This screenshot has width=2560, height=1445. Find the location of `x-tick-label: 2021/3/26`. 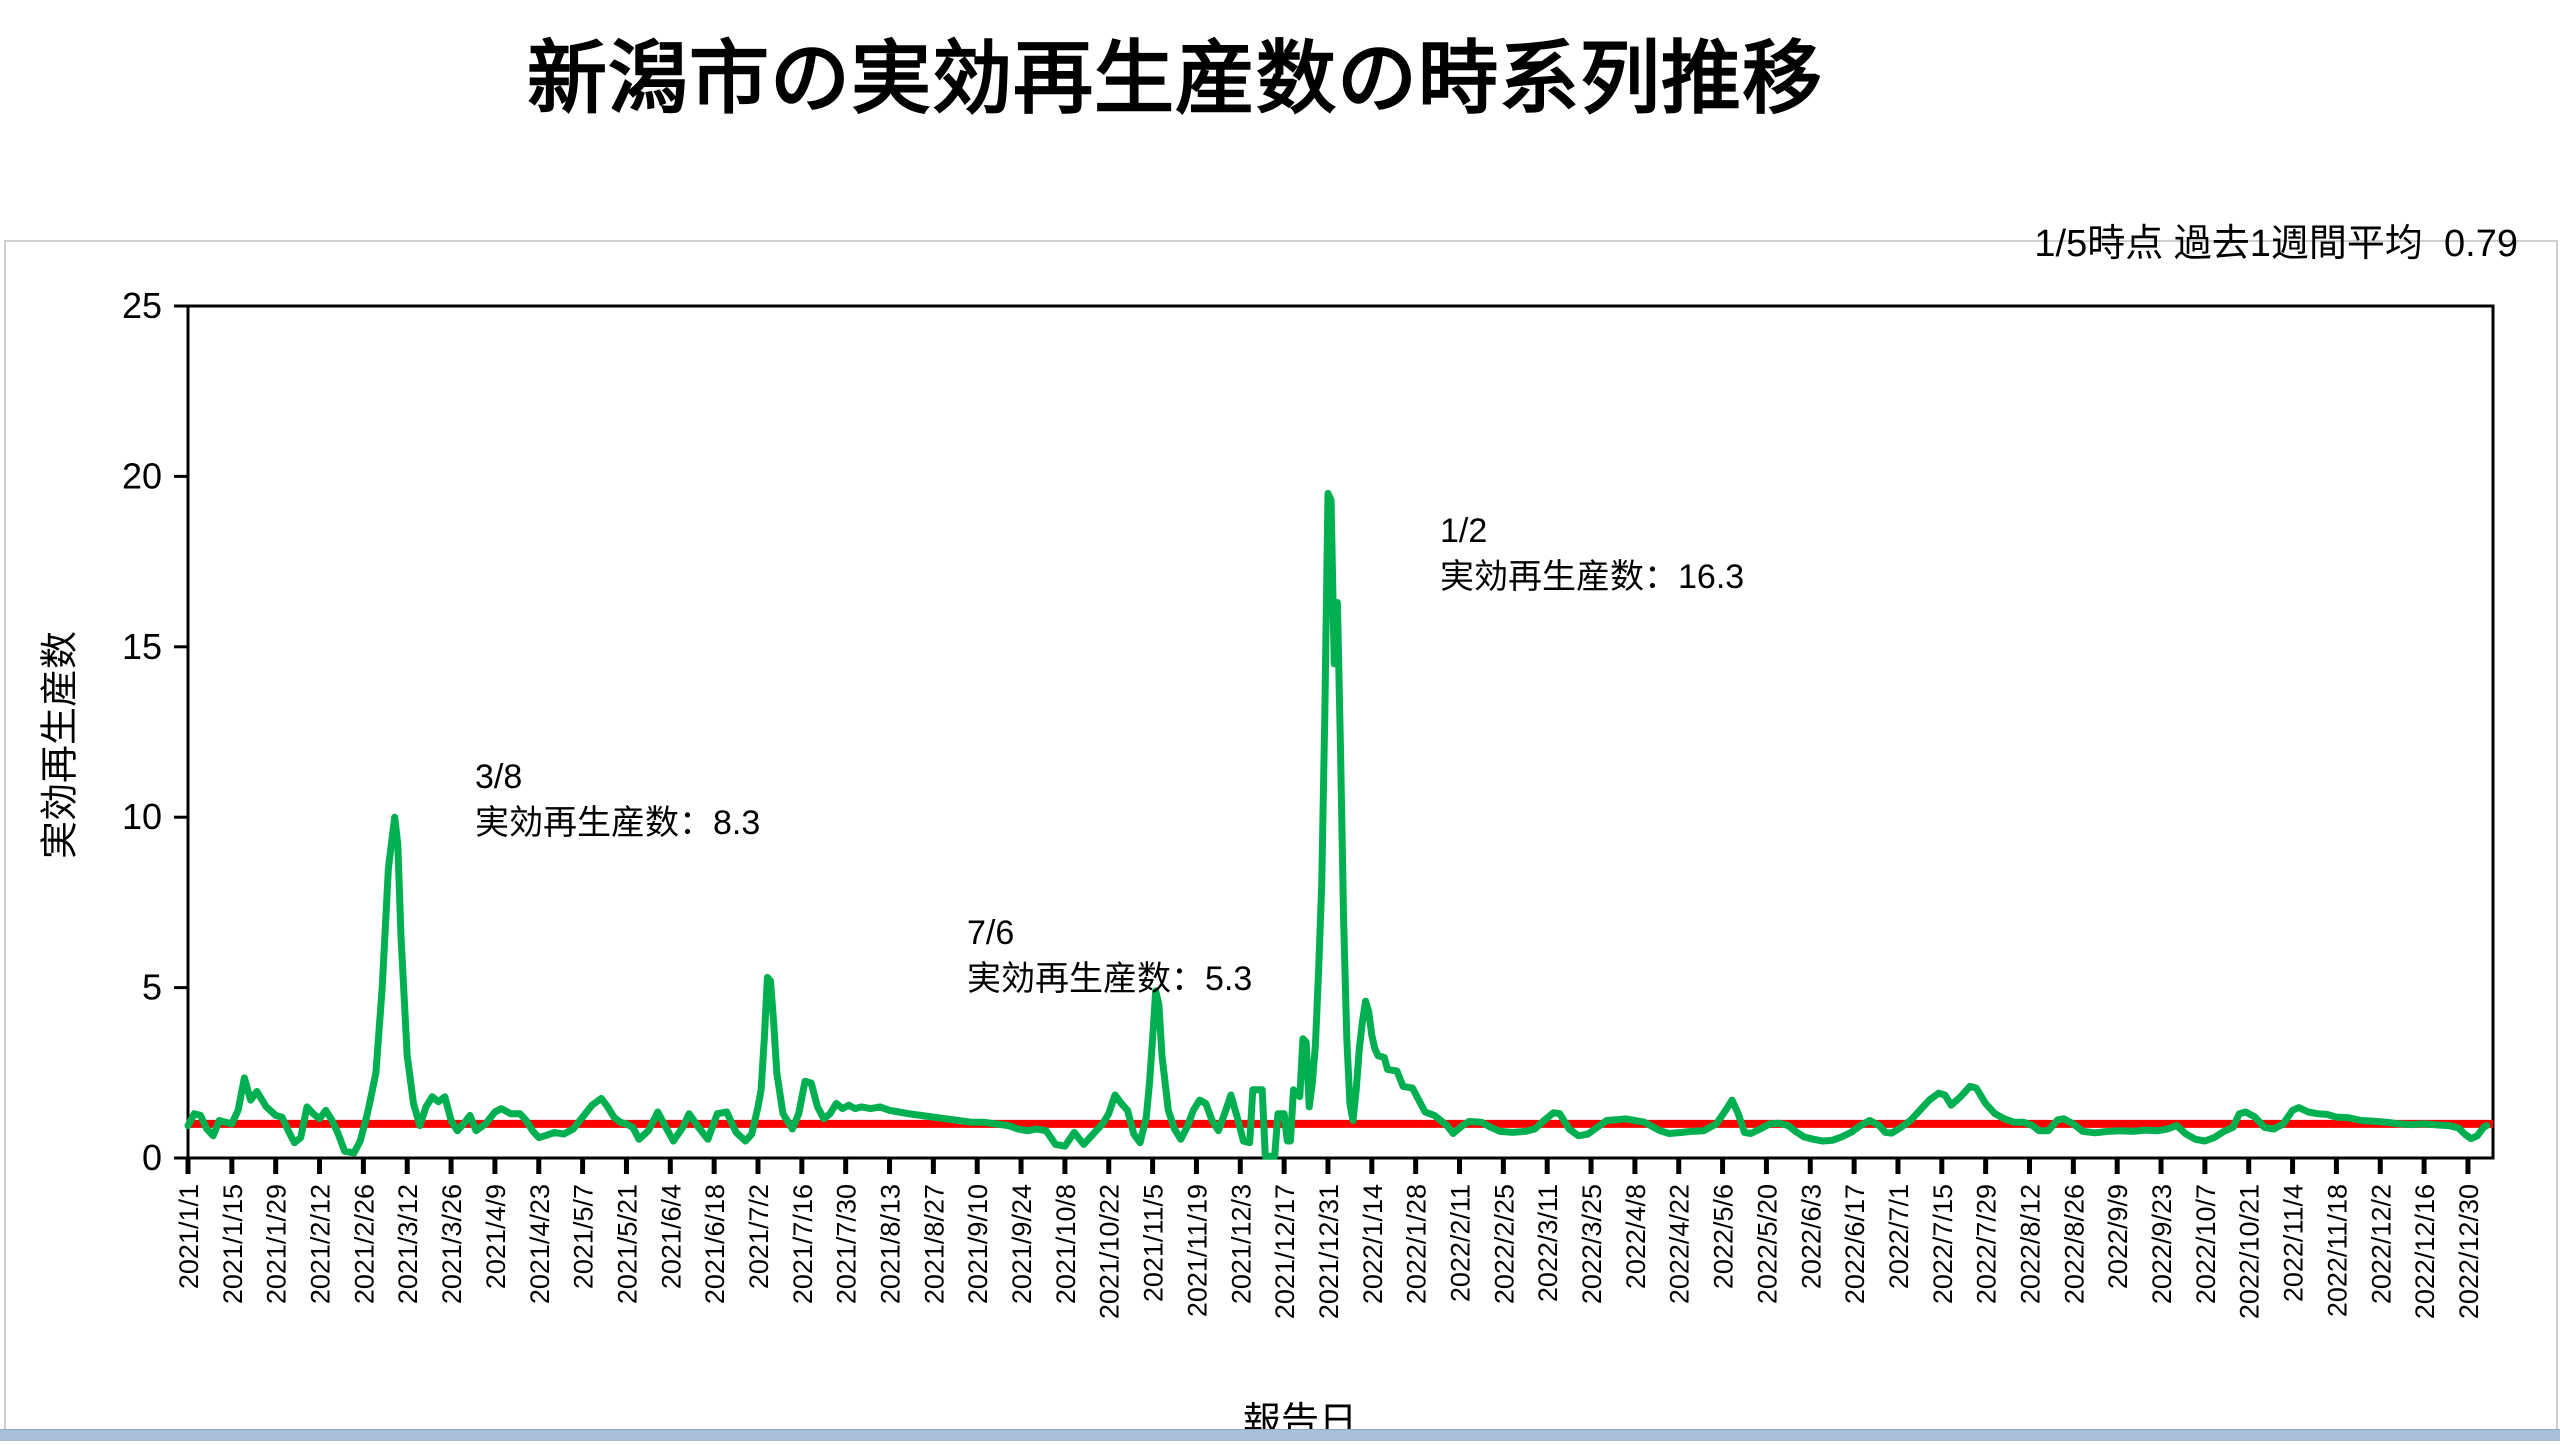

x-tick-label: 2021/3/26 is located at coordinates (452, 1244).